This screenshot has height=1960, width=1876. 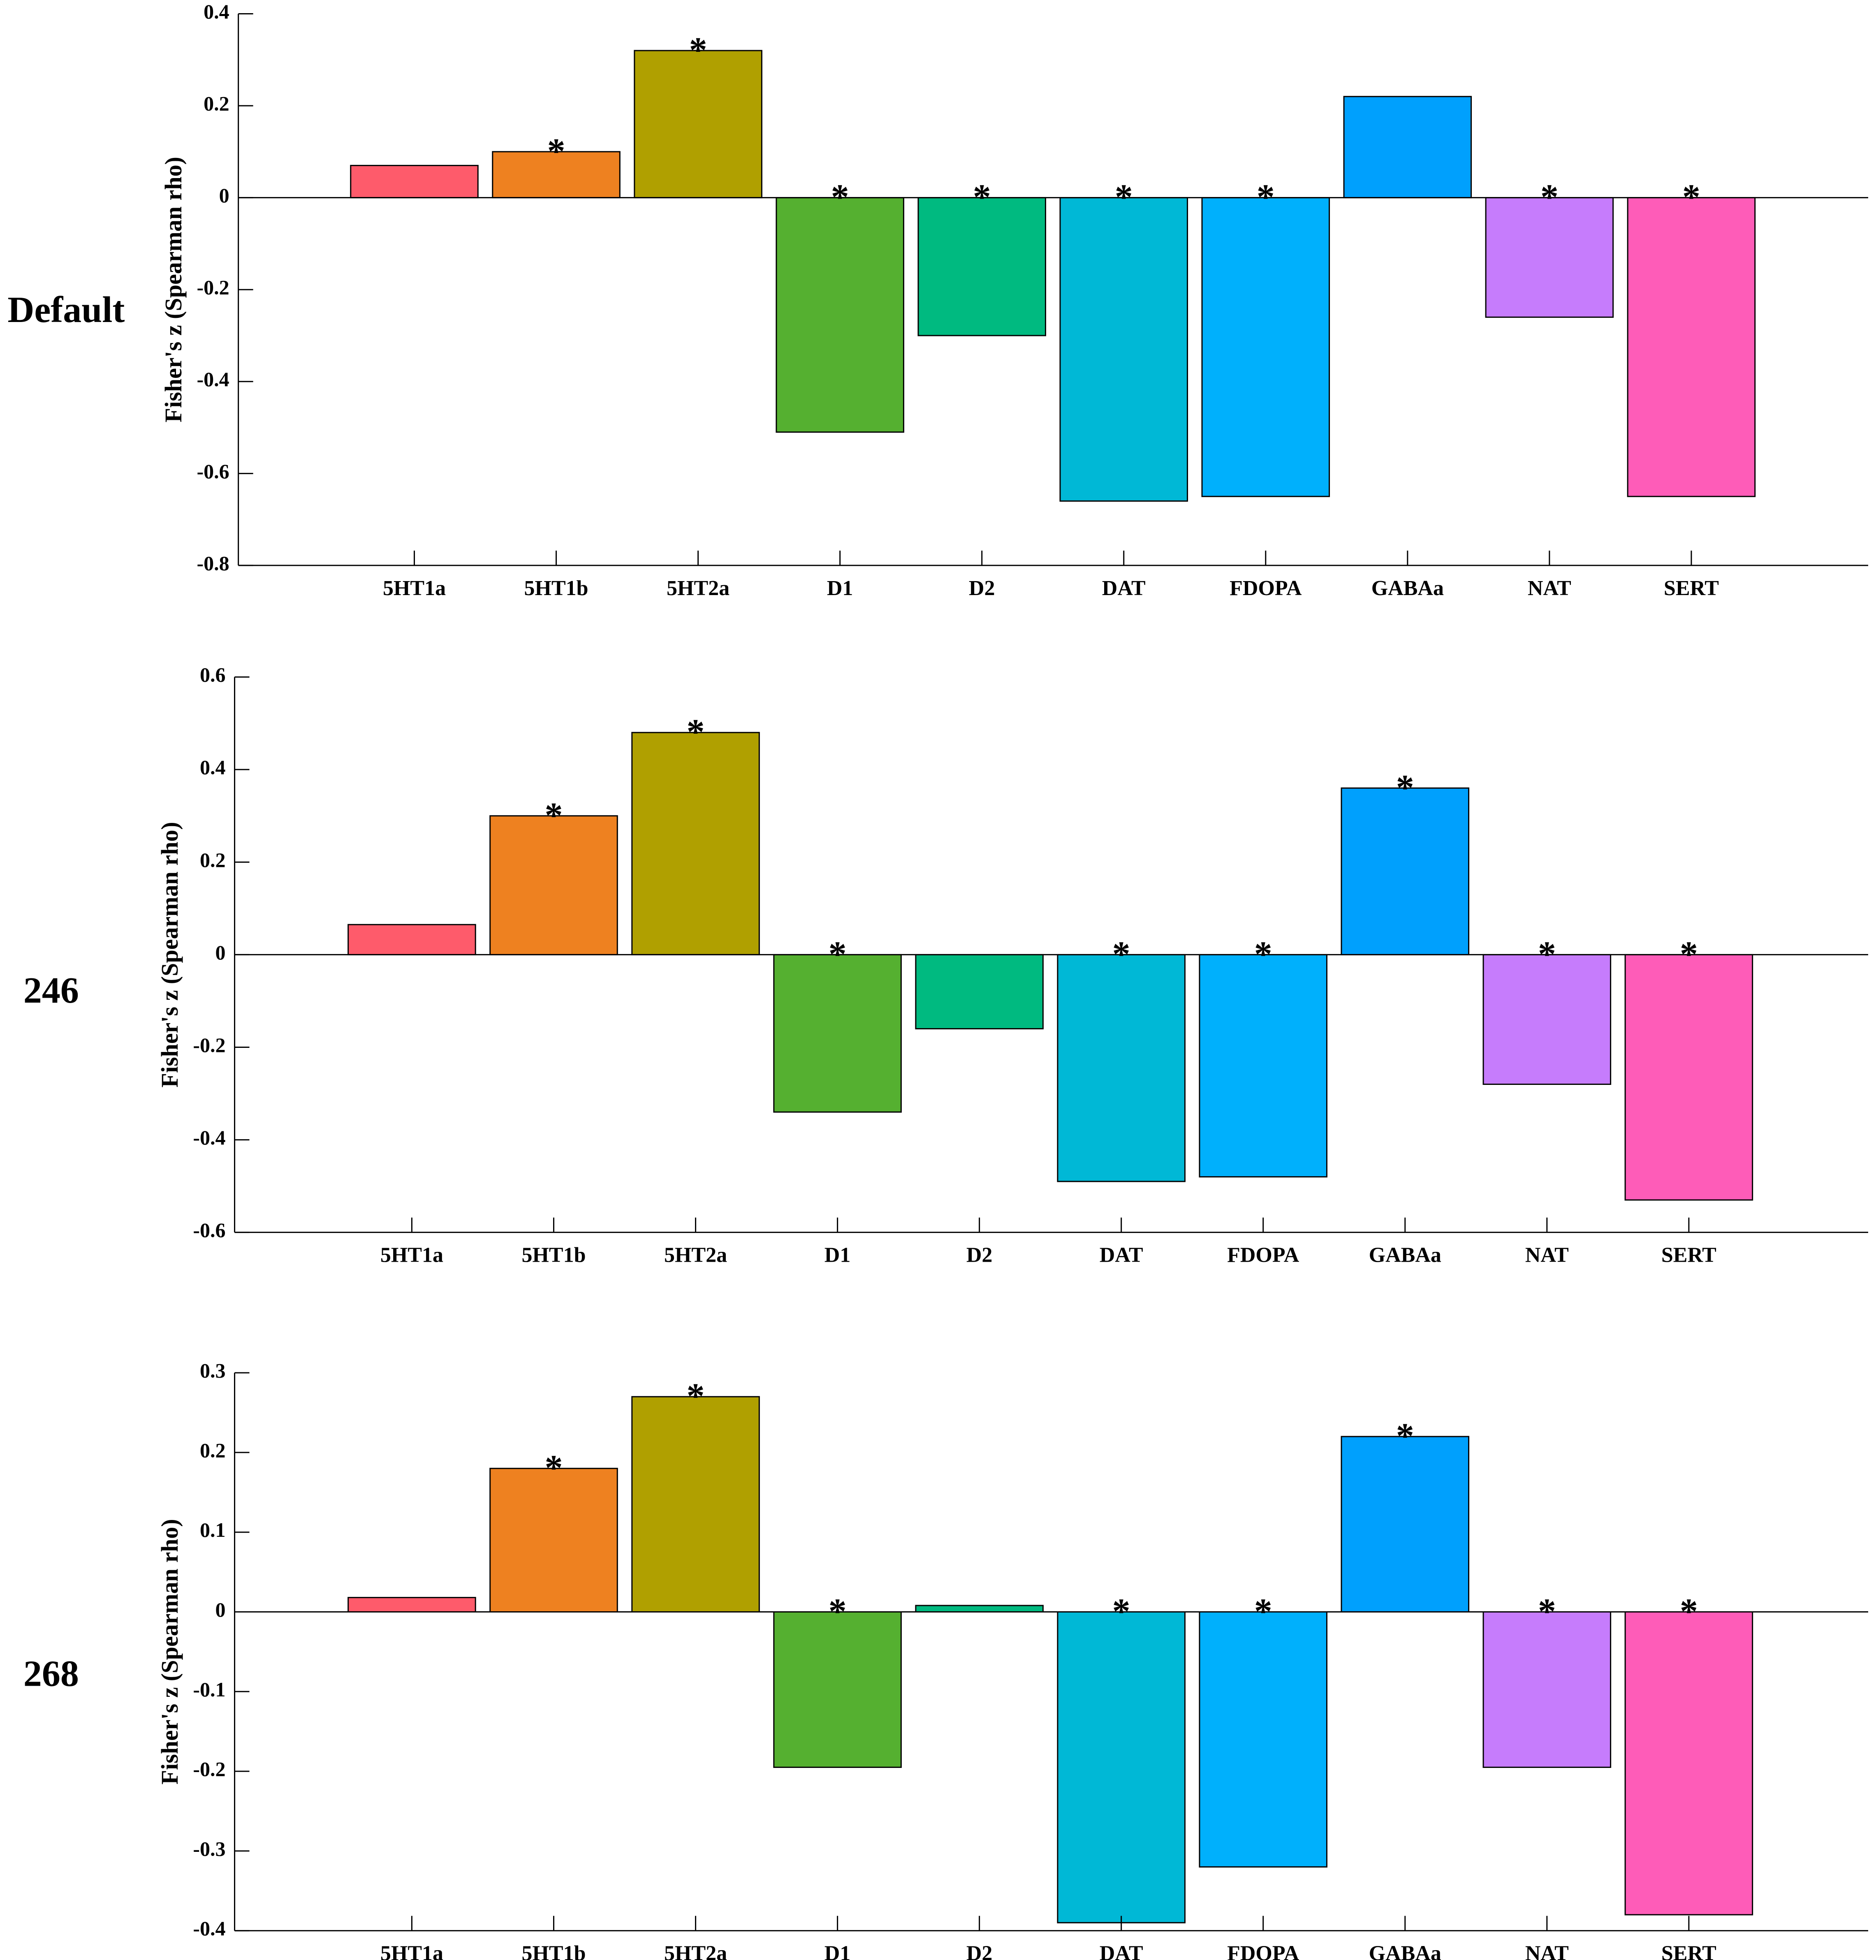 What do you see at coordinates (213, 1529) in the screenshot?
I see `y-tick-label: 0.1` at bounding box center [213, 1529].